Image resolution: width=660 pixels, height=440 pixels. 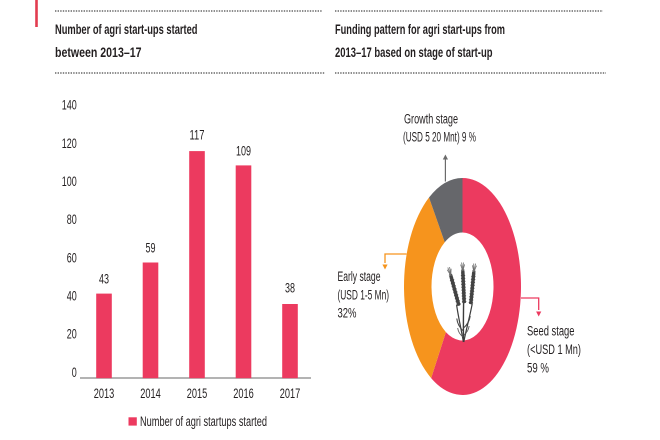 I want to click on svg-text: 60, so click(x=72, y=257).